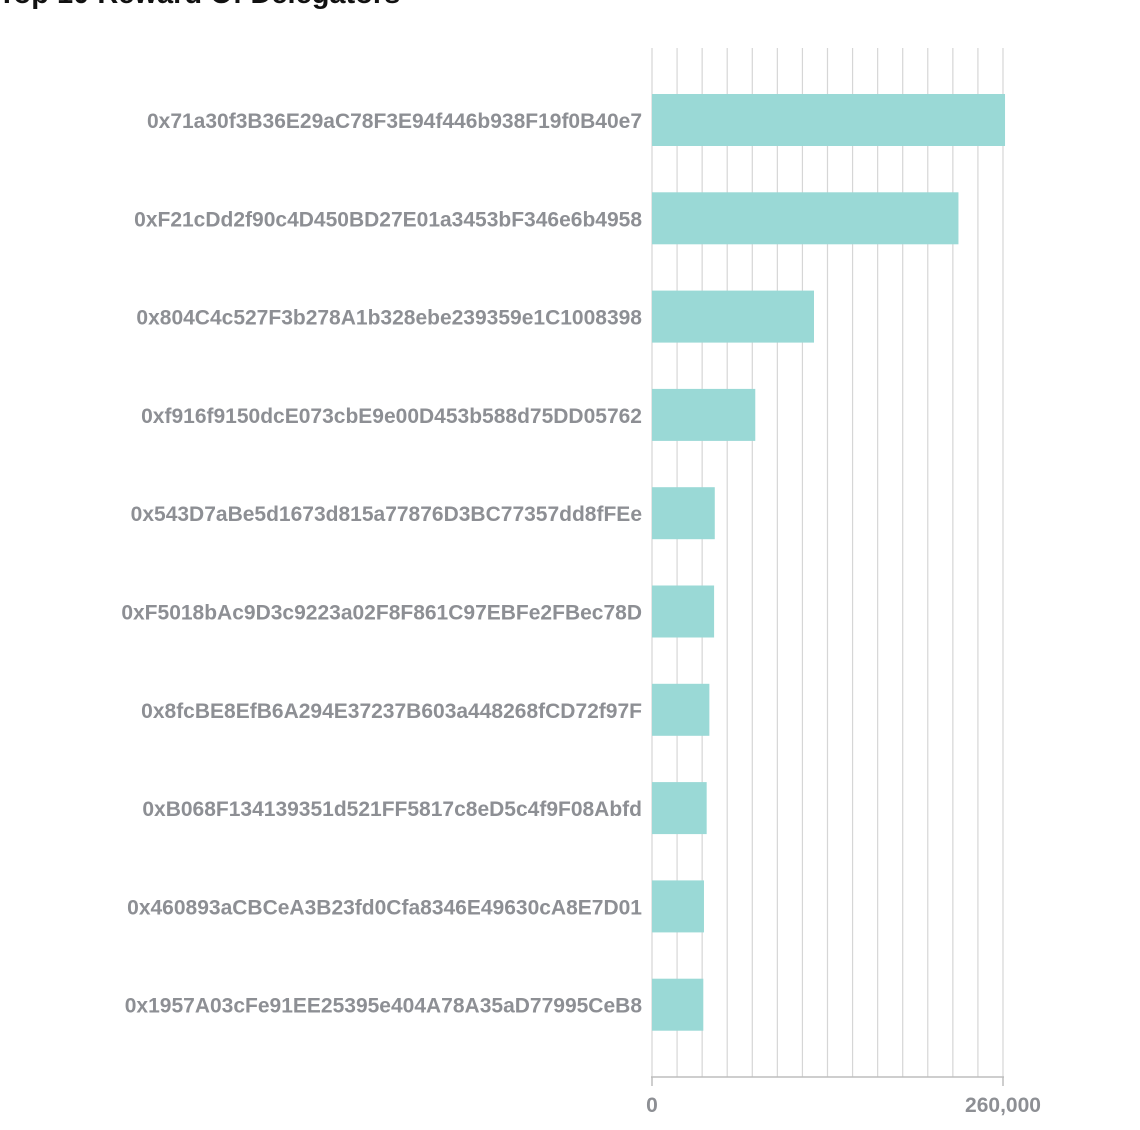 This screenshot has height=1130, width=1140. What do you see at coordinates (200, 5) in the screenshot?
I see `chart-title: Top 10 Reward Of Delegators` at bounding box center [200, 5].